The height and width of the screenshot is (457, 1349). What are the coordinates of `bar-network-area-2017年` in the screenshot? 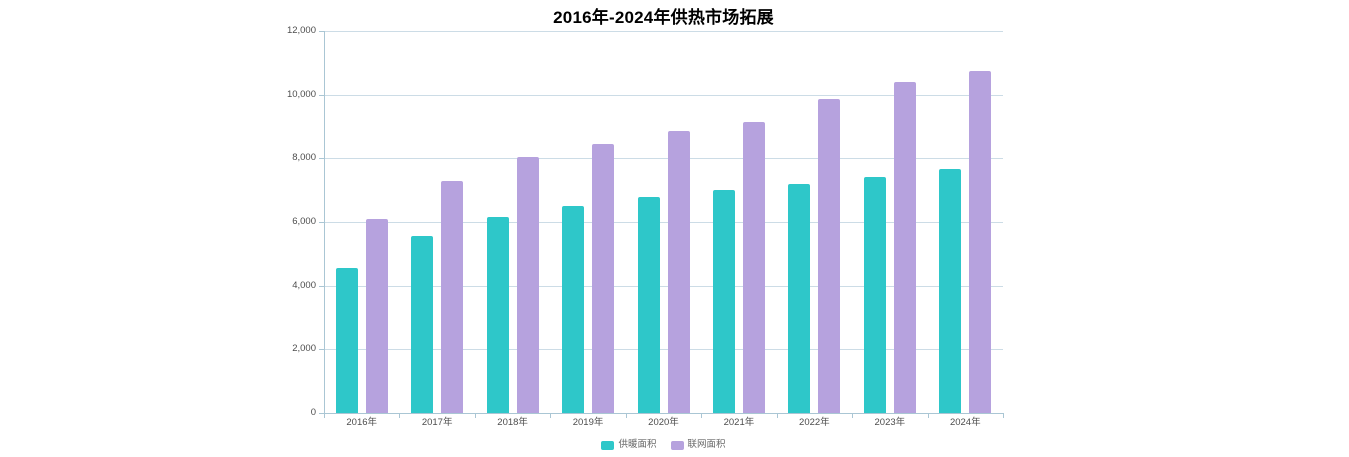 It's located at (452, 296).